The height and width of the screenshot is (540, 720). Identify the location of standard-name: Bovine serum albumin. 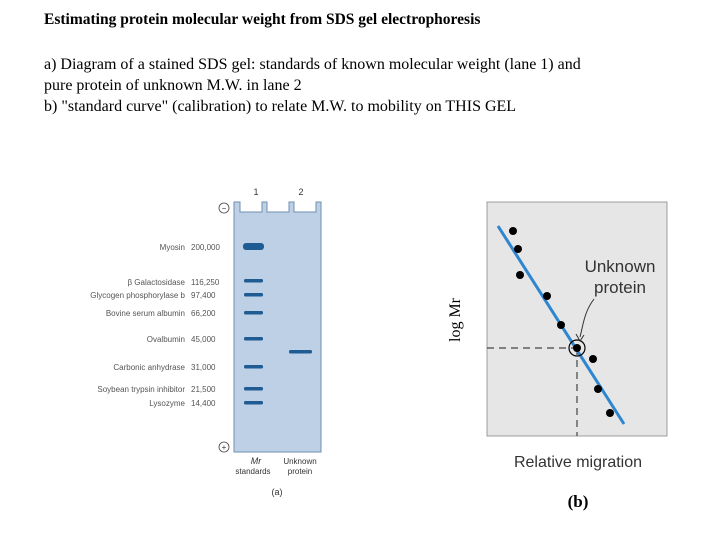
(145, 313).